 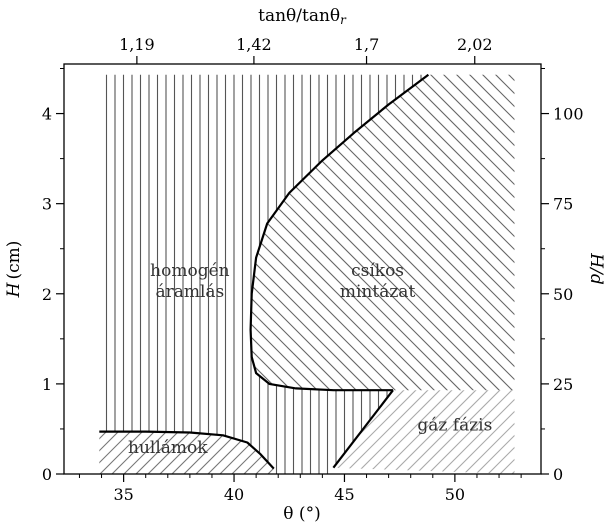 I want to click on right-tick-labels: 0 25 50 75 100, so click(x=568, y=294).